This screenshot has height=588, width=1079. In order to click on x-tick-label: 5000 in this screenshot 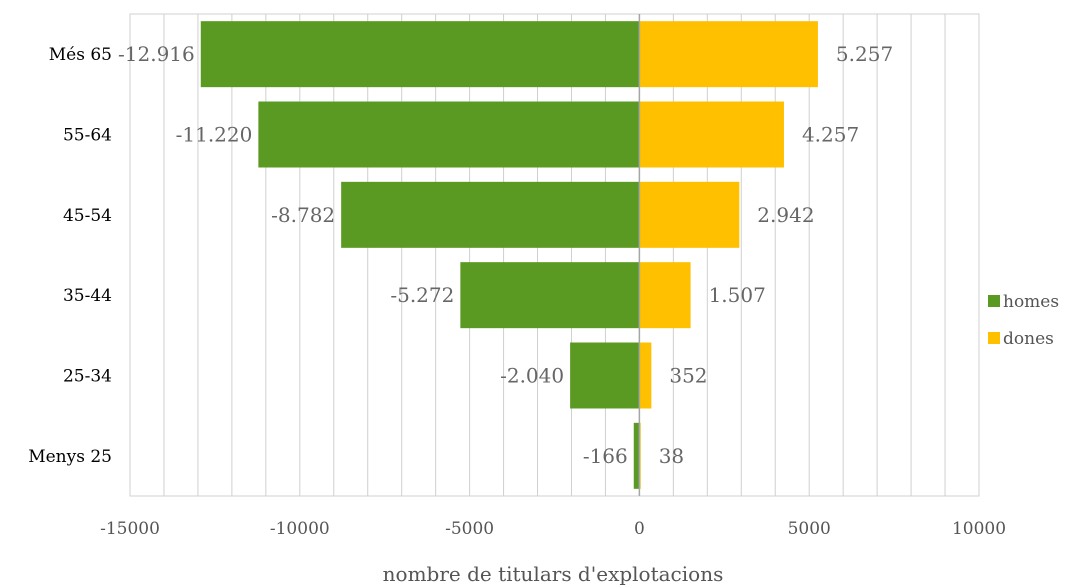, I will do `click(809, 529)`.